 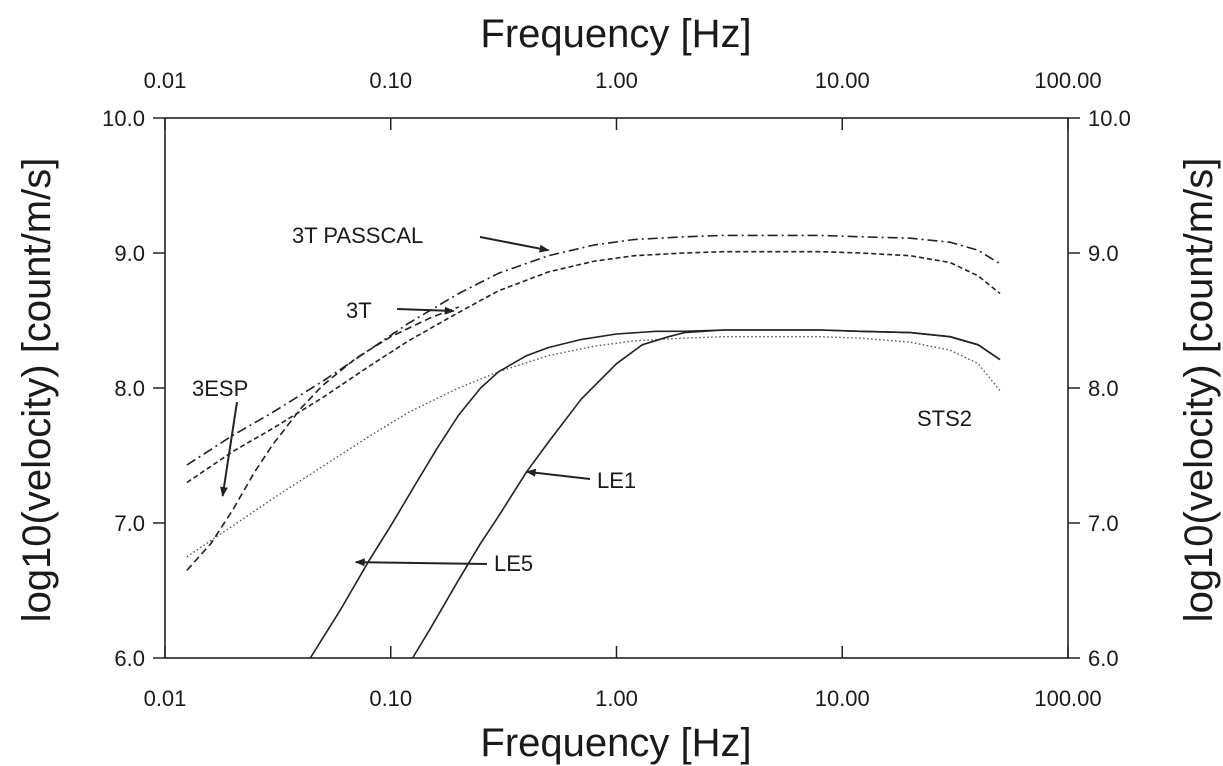 What do you see at coordinates (615, 743) in the screenshot?
I see `x-axis-title-bottom: Frequency [Hz]` at bounding box center [615, 743].